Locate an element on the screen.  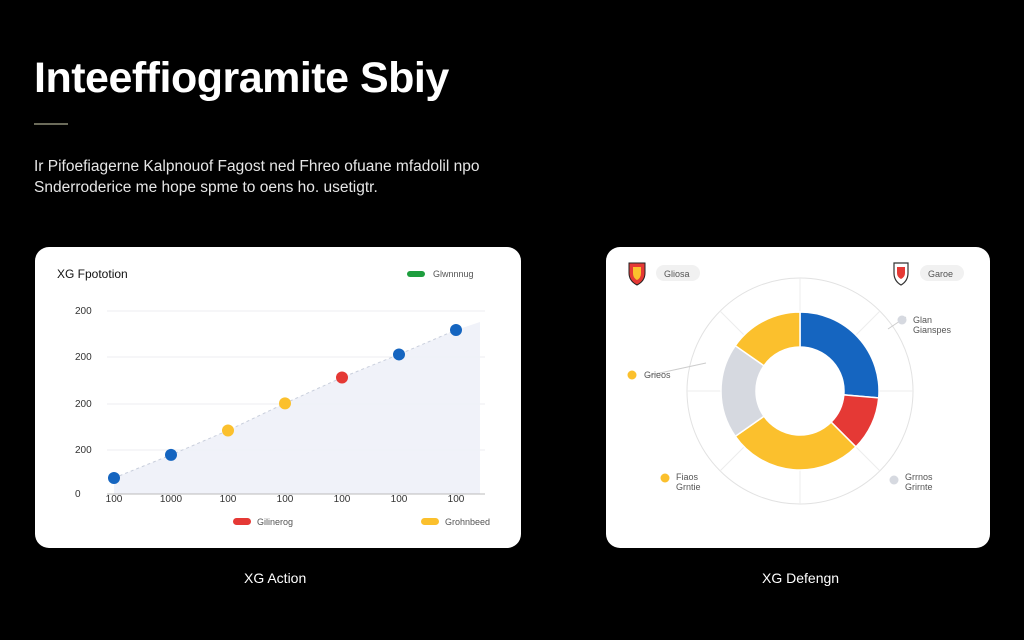
caption-right: XG Defengn is located at coordinates (801, 578).